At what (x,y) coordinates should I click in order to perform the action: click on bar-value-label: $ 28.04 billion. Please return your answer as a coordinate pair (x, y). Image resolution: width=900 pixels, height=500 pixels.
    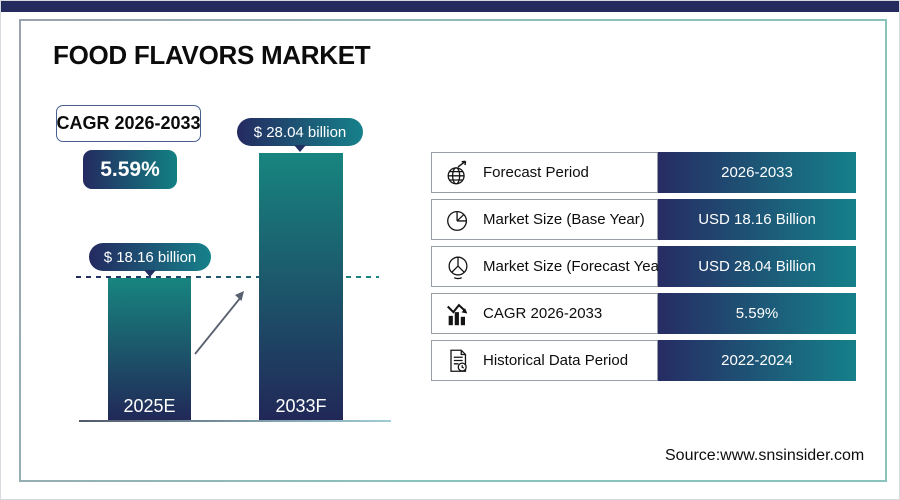
    Looking at the image, I should click on (300, 132).